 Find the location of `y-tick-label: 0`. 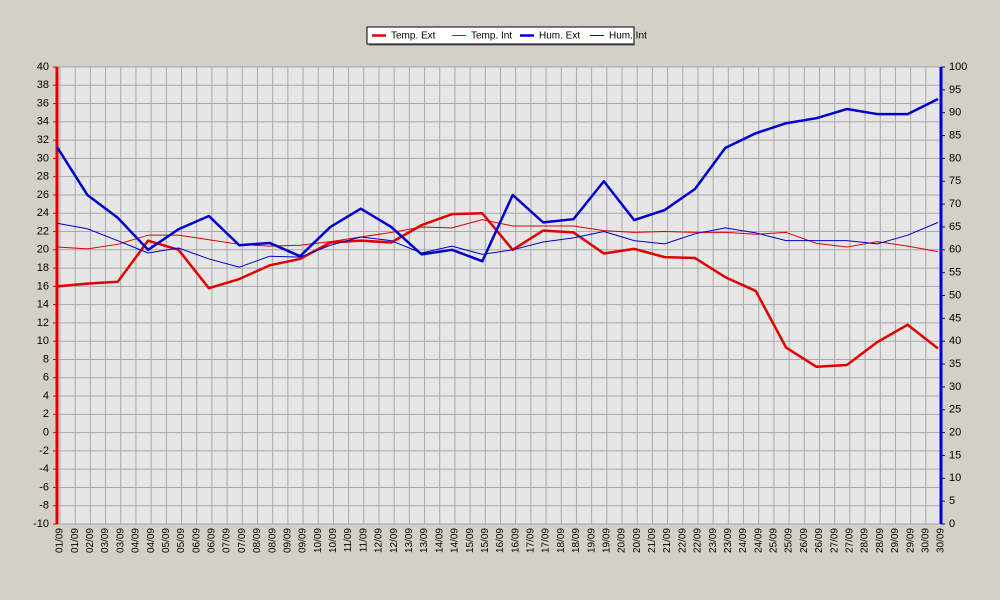

y-tick-label: 0 is located at coordinates (46, 433).